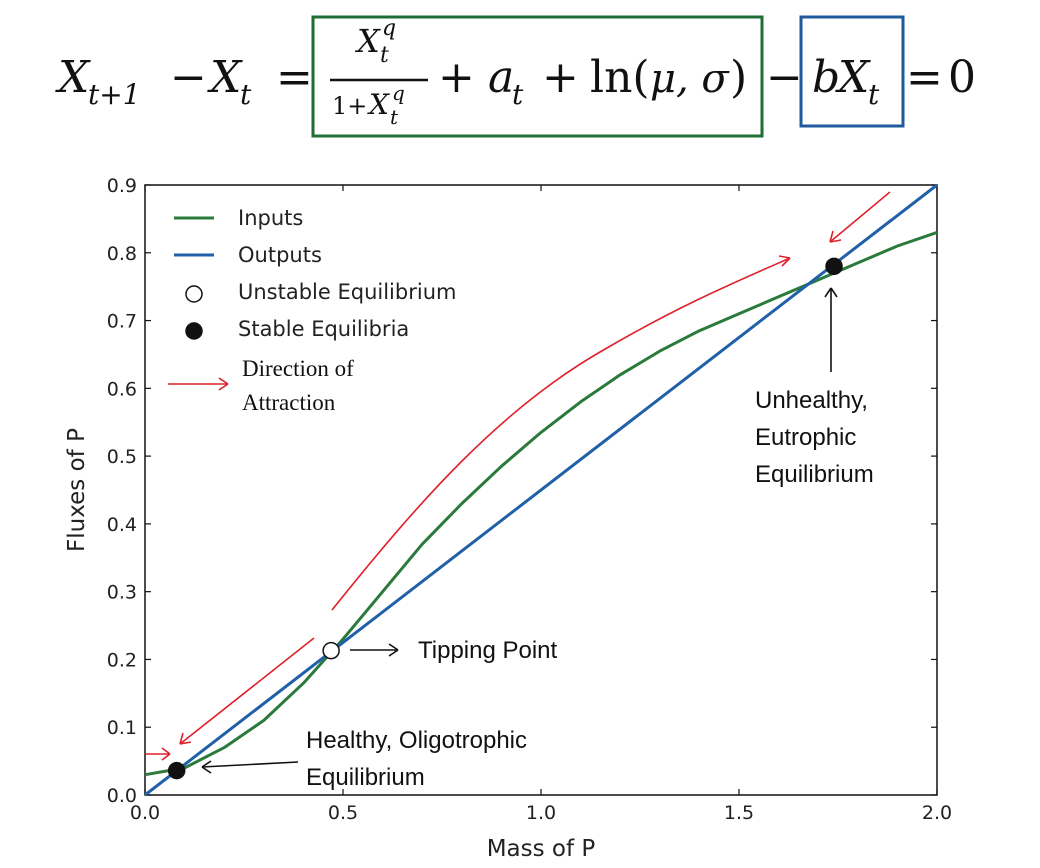 This screenshot has height=868, width=1040. I want to click on direction-label-line1: Direction of, so click(298, 368).